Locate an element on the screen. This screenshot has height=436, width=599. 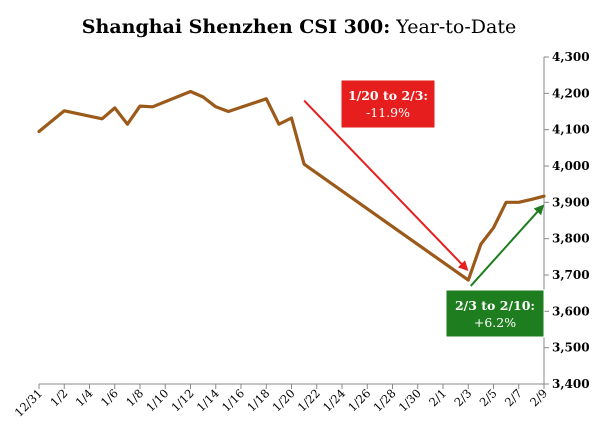
y-tick-label: 3,900 is located at coordinates (571, 202).